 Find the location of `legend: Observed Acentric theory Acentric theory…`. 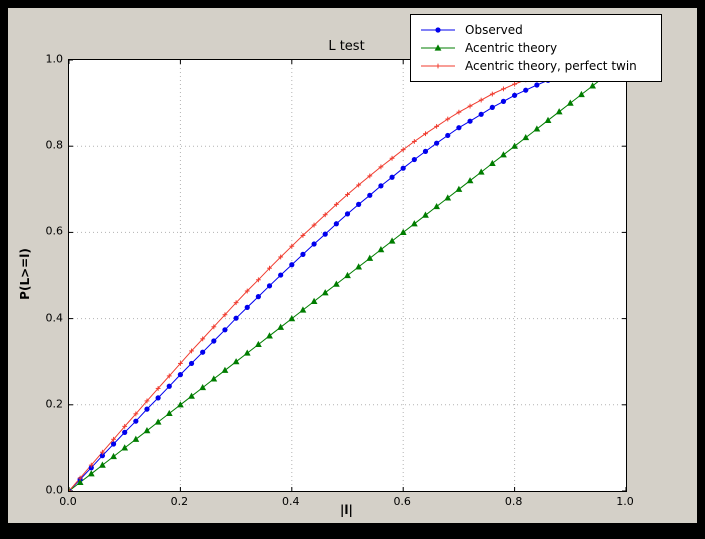

legend: Observed Acentric theory Acentric theory… is located at coordinates (536, 48).